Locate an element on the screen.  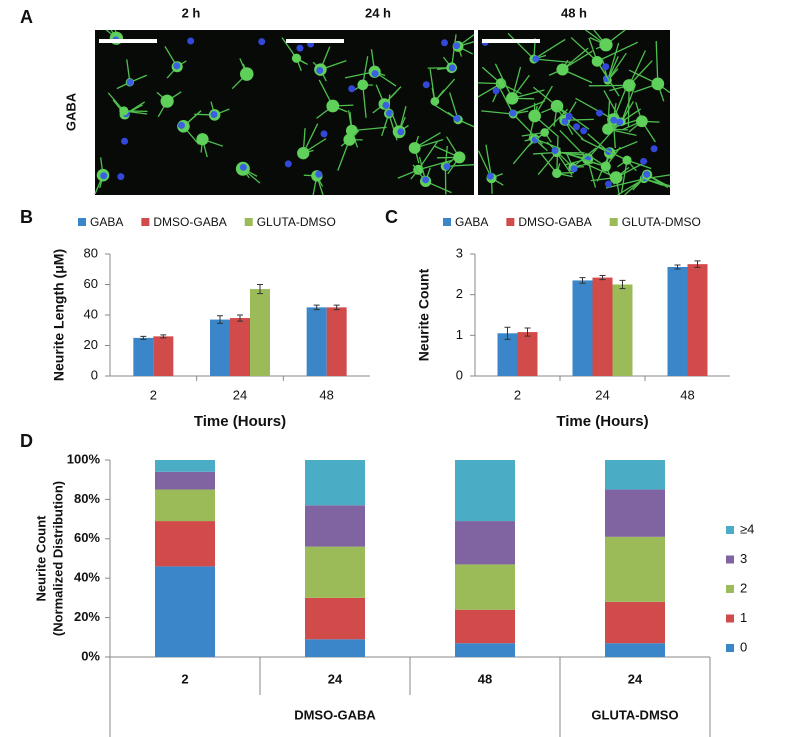
y-tick-label: 100% is located at coordinates (84, 458).